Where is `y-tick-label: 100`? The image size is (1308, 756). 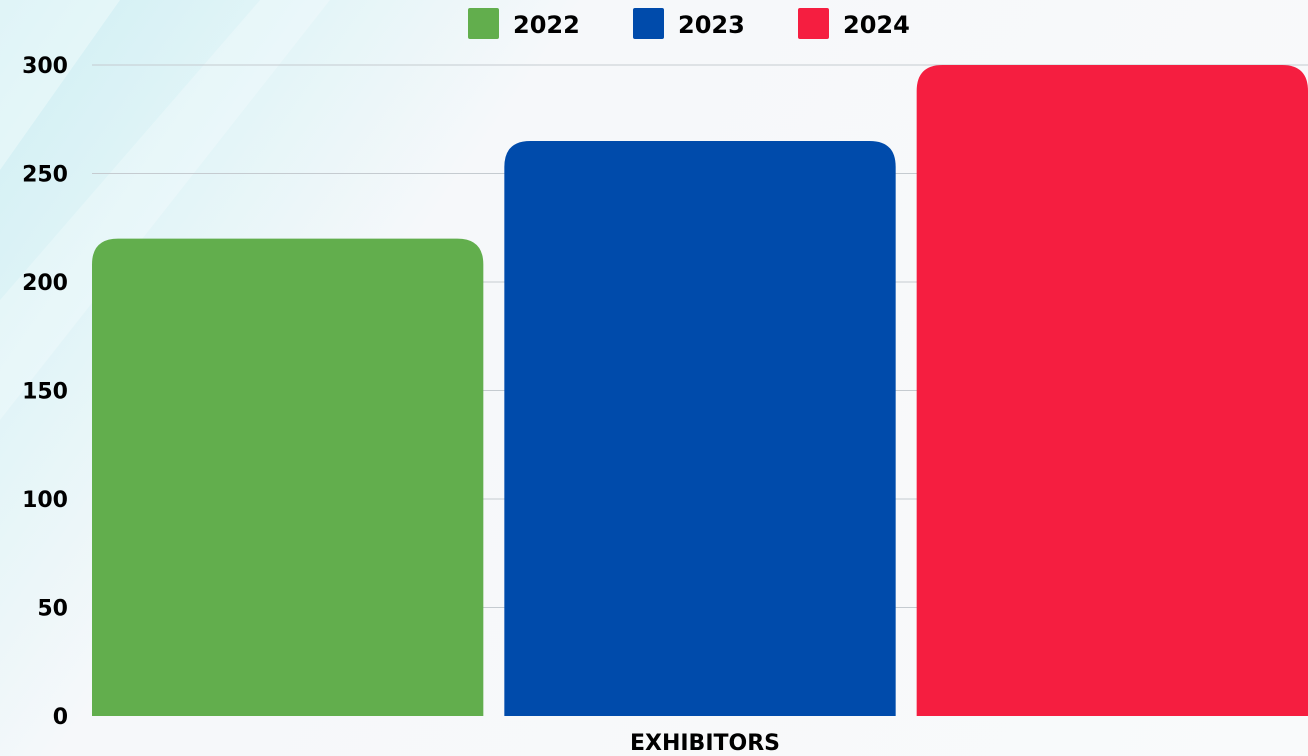
y-tick-label: 100 is located at coordinates (45, 500).